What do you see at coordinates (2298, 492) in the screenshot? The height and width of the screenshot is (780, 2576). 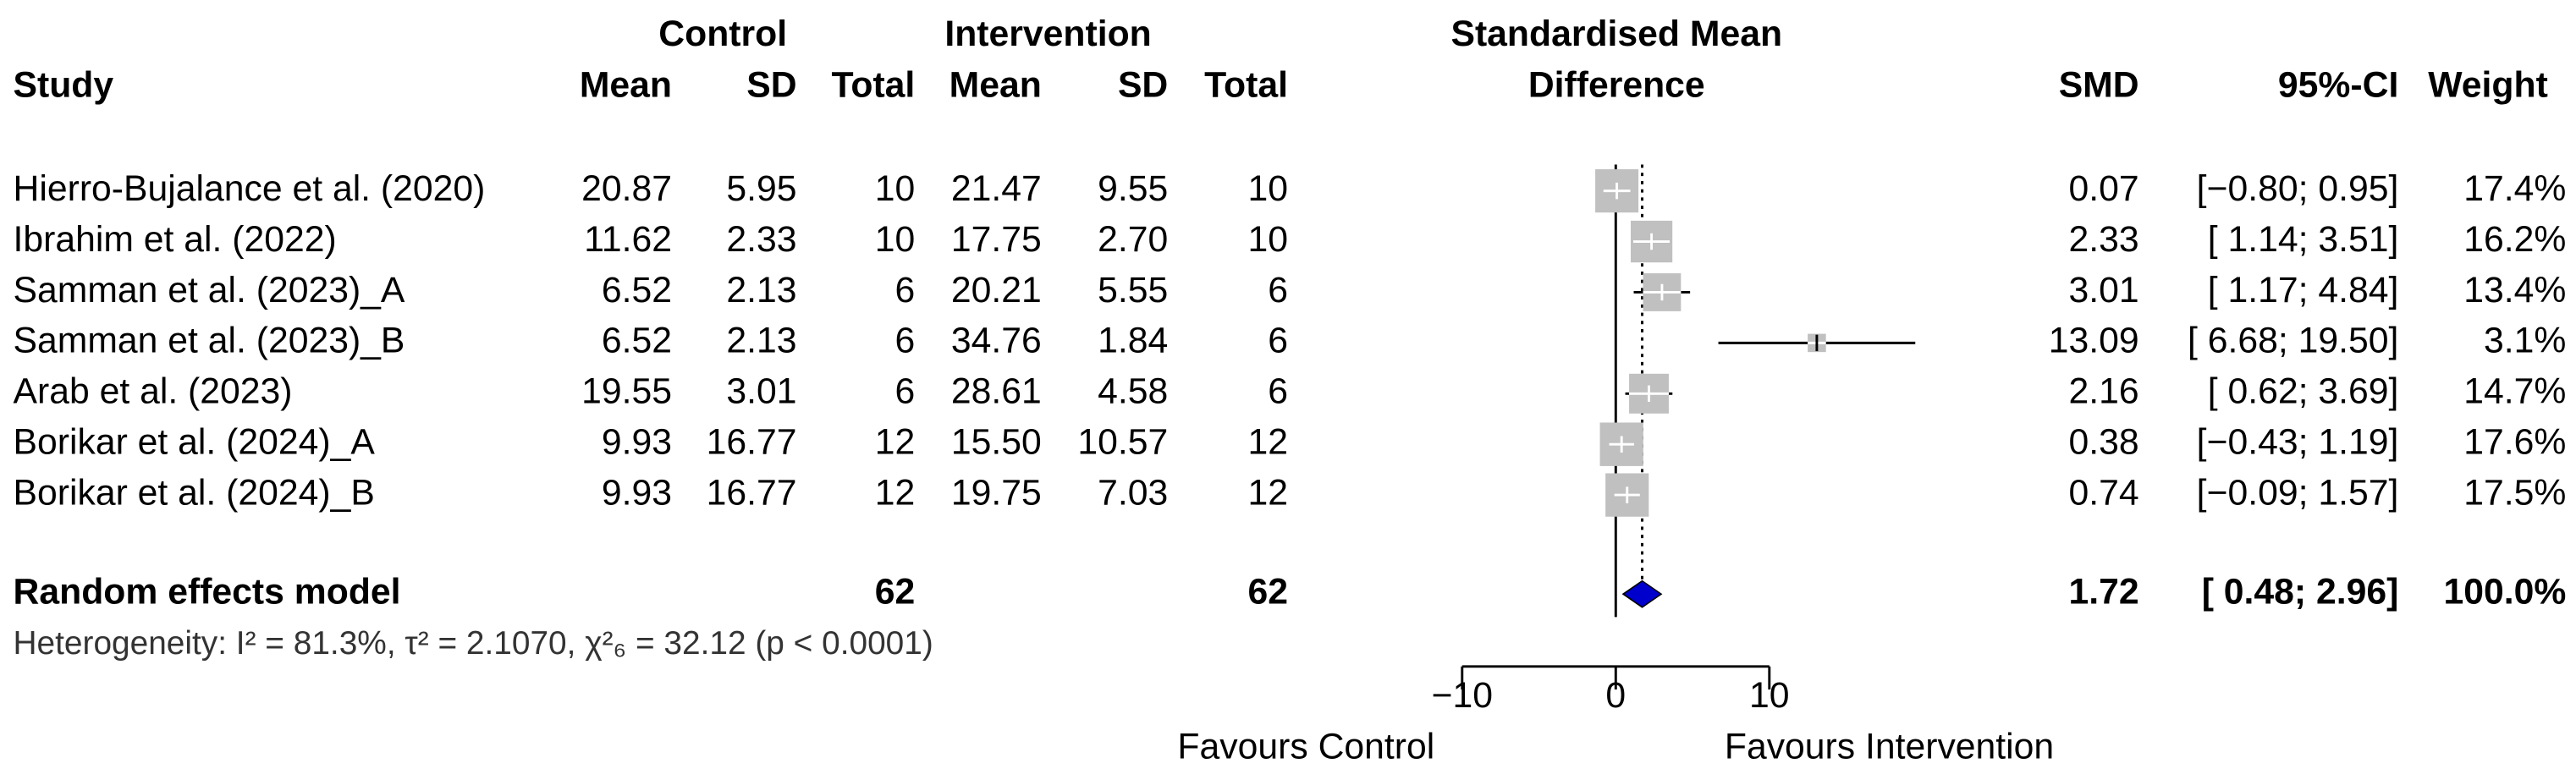 I see `ci-value: [−0.09; 1.57]` at bounding box center [2298, 492].